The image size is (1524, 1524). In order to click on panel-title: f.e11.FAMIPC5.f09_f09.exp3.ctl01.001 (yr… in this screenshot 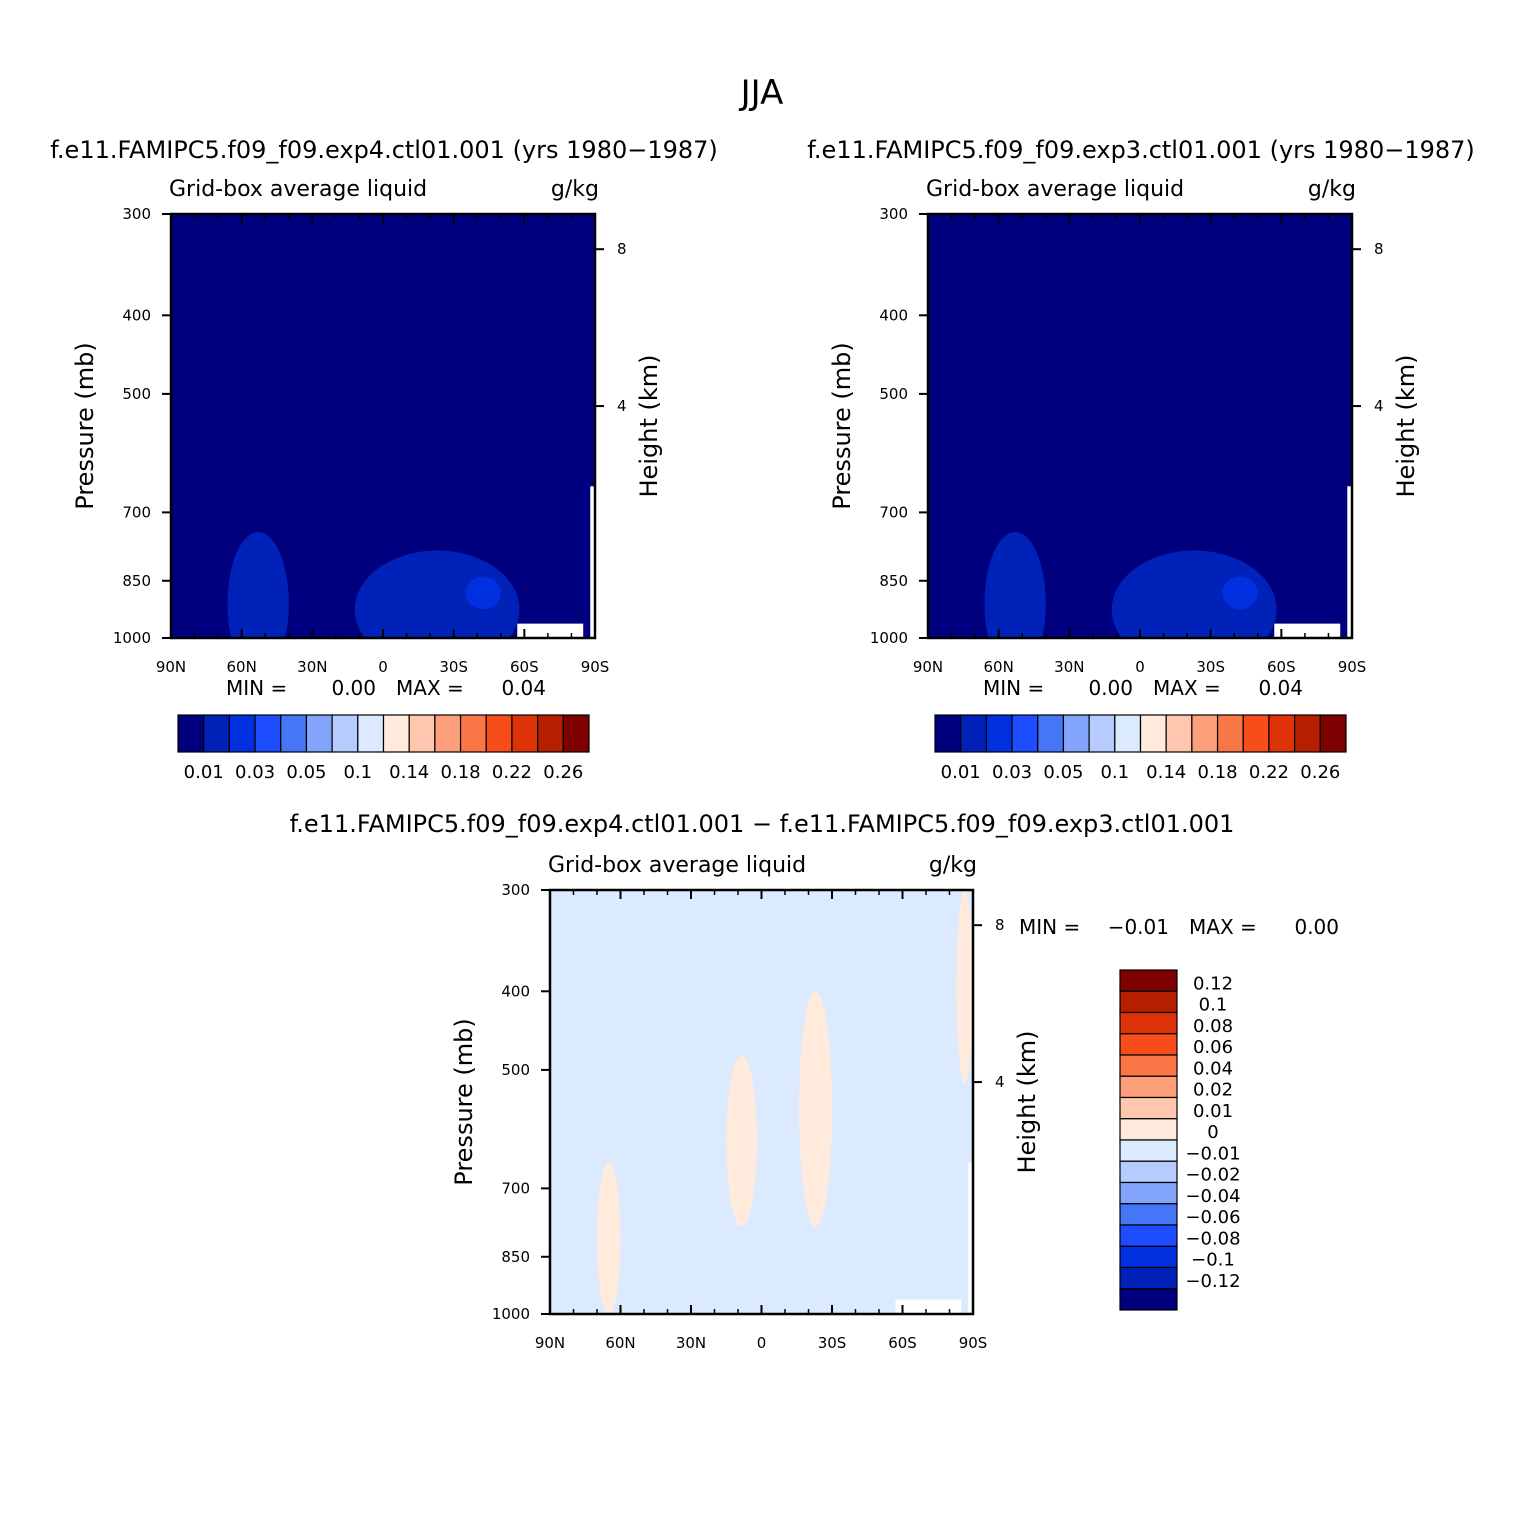, I will do `click(1141, 150)`.